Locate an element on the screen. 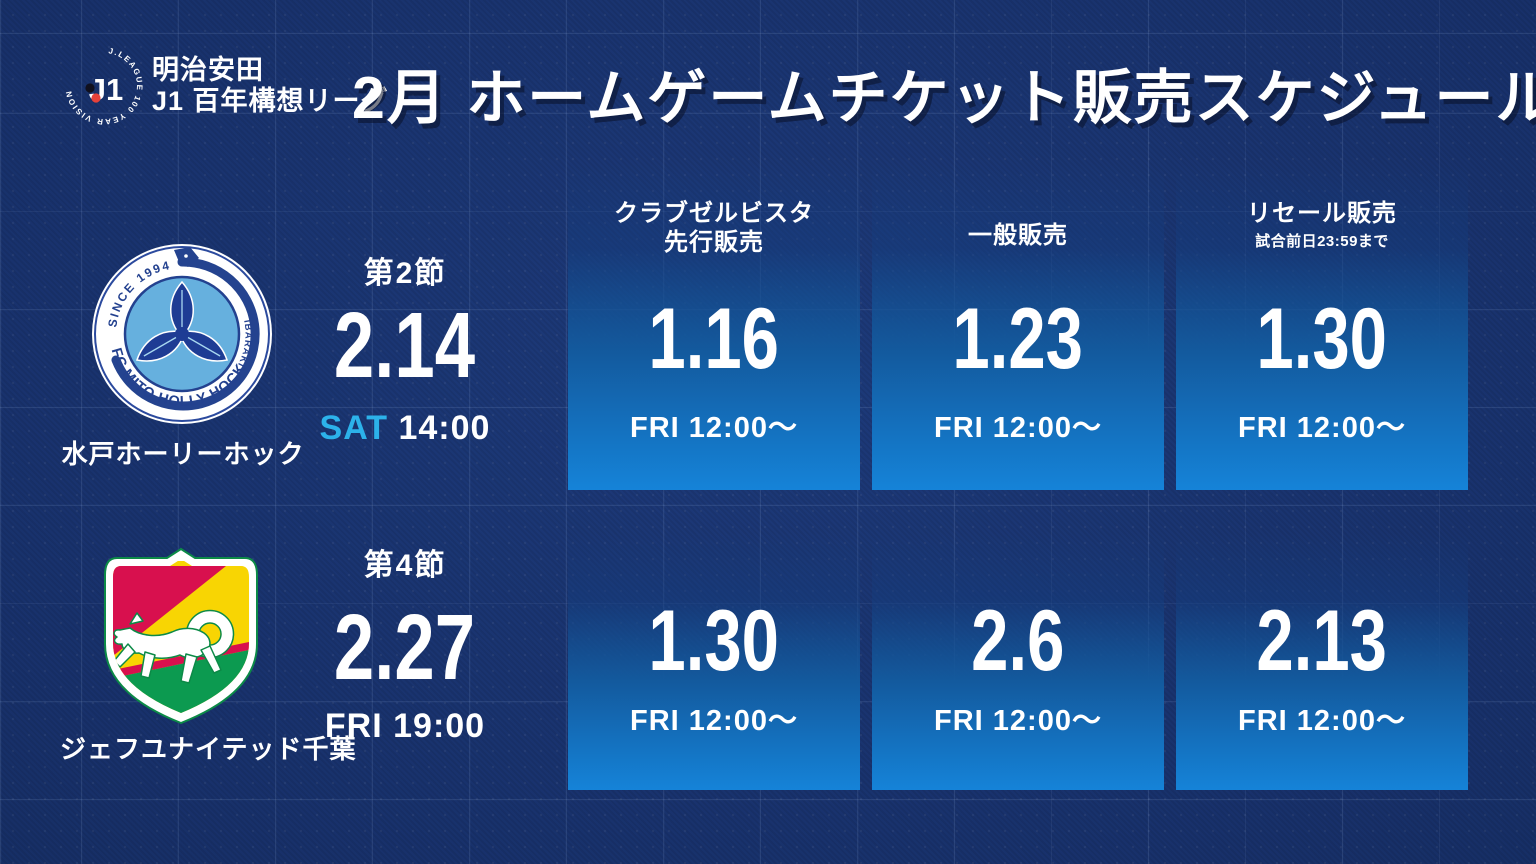  sale-date: 2.6 is located at coordinates (1018, 641).